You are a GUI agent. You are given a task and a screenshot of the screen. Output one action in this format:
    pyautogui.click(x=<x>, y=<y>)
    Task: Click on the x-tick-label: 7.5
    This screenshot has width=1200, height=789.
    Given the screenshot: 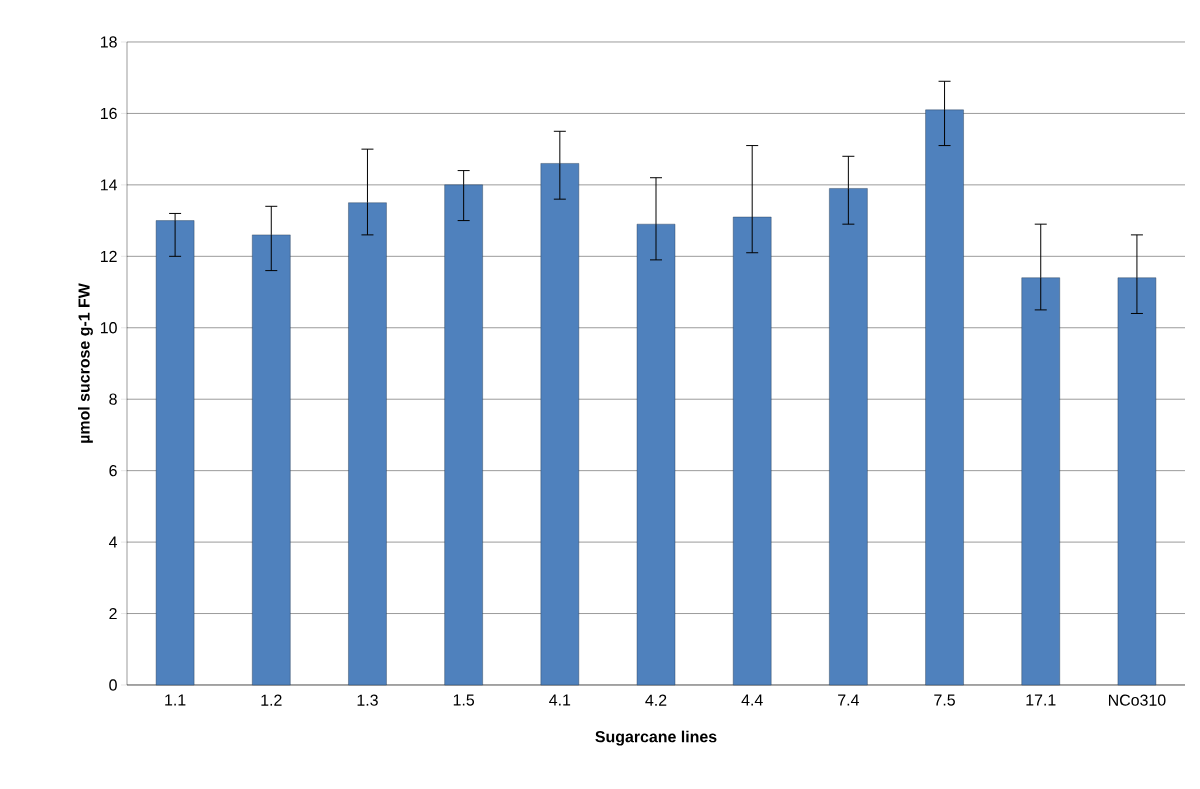 What is the action you would take?
    pyautogui.click(x=944, y=700)
    